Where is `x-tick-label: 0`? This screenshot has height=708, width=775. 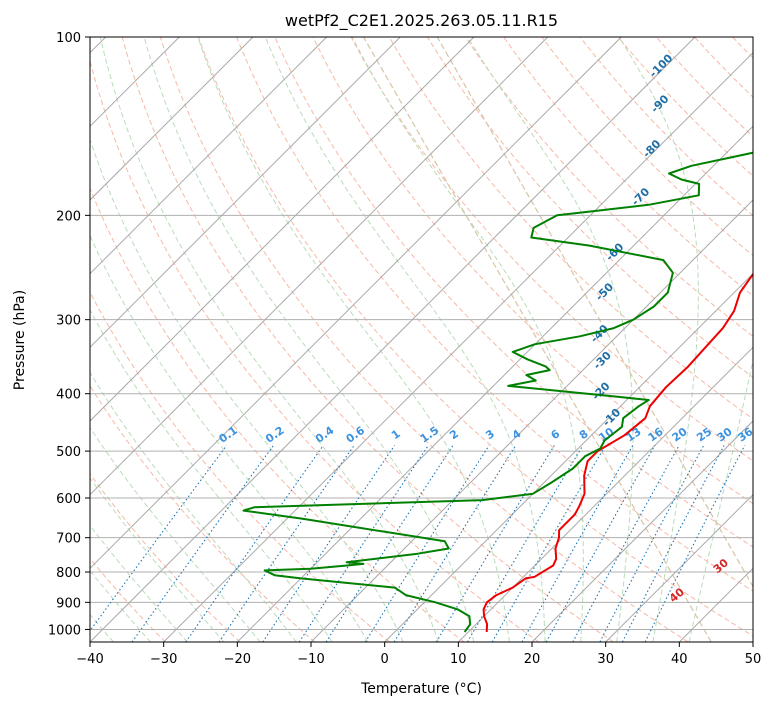 x-tick-label: 0 is located at coordinates (385, 659).